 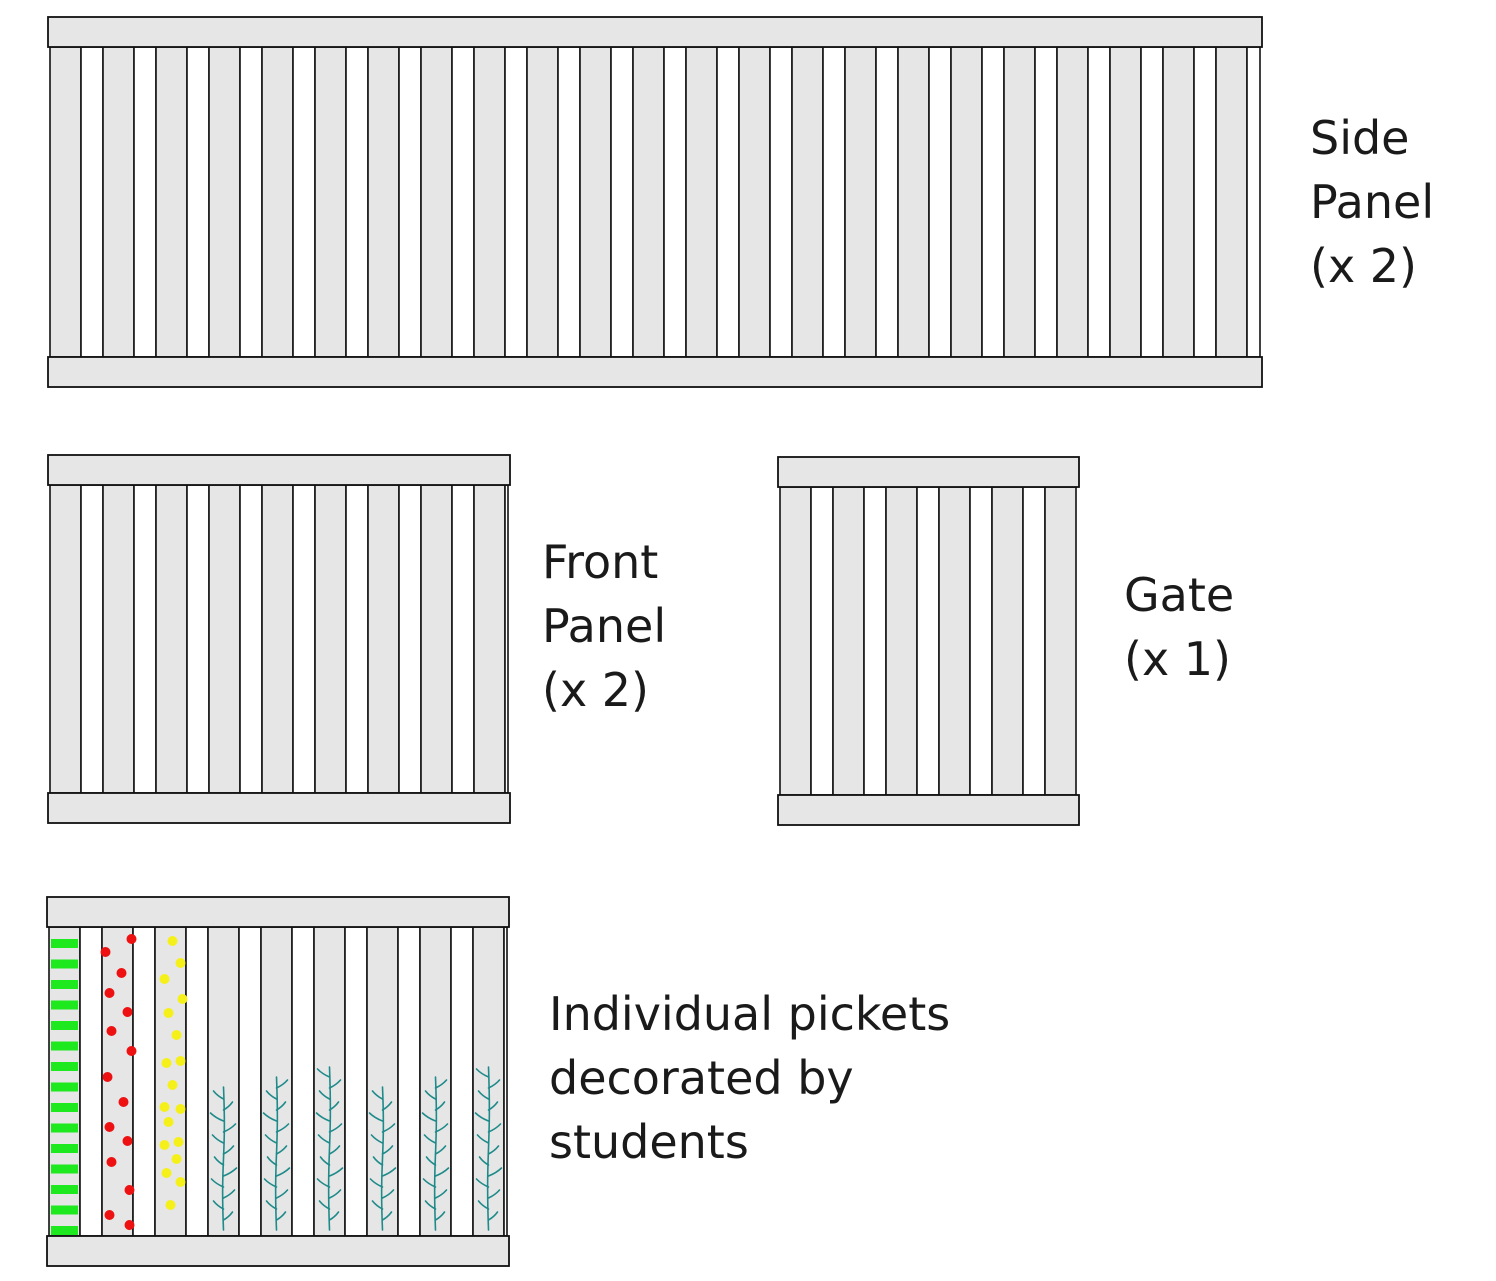 I want to click on front-panel-label: Front Panel (x 2), so click(x=604, y=626).